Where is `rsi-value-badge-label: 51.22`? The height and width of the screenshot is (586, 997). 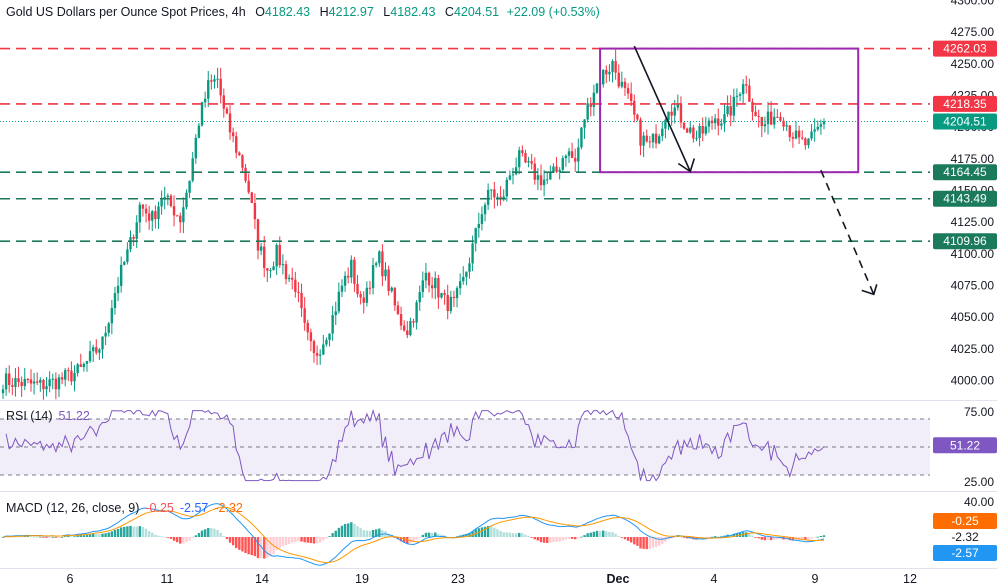
rsi-value-badge-label: 51.22 is located at coordinates (965, 445).